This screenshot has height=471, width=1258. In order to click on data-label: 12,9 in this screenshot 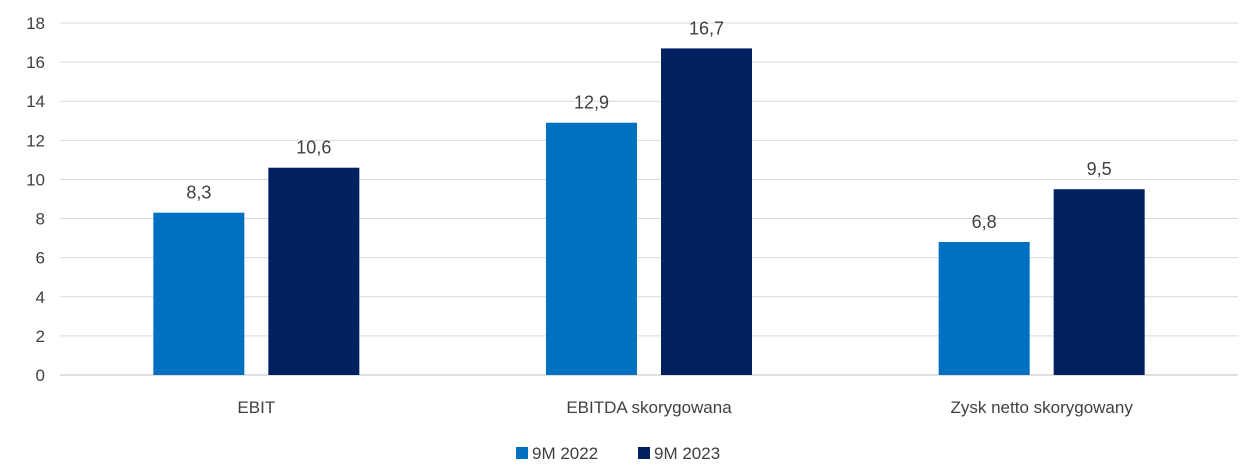, I will do `click(591, 103)`.